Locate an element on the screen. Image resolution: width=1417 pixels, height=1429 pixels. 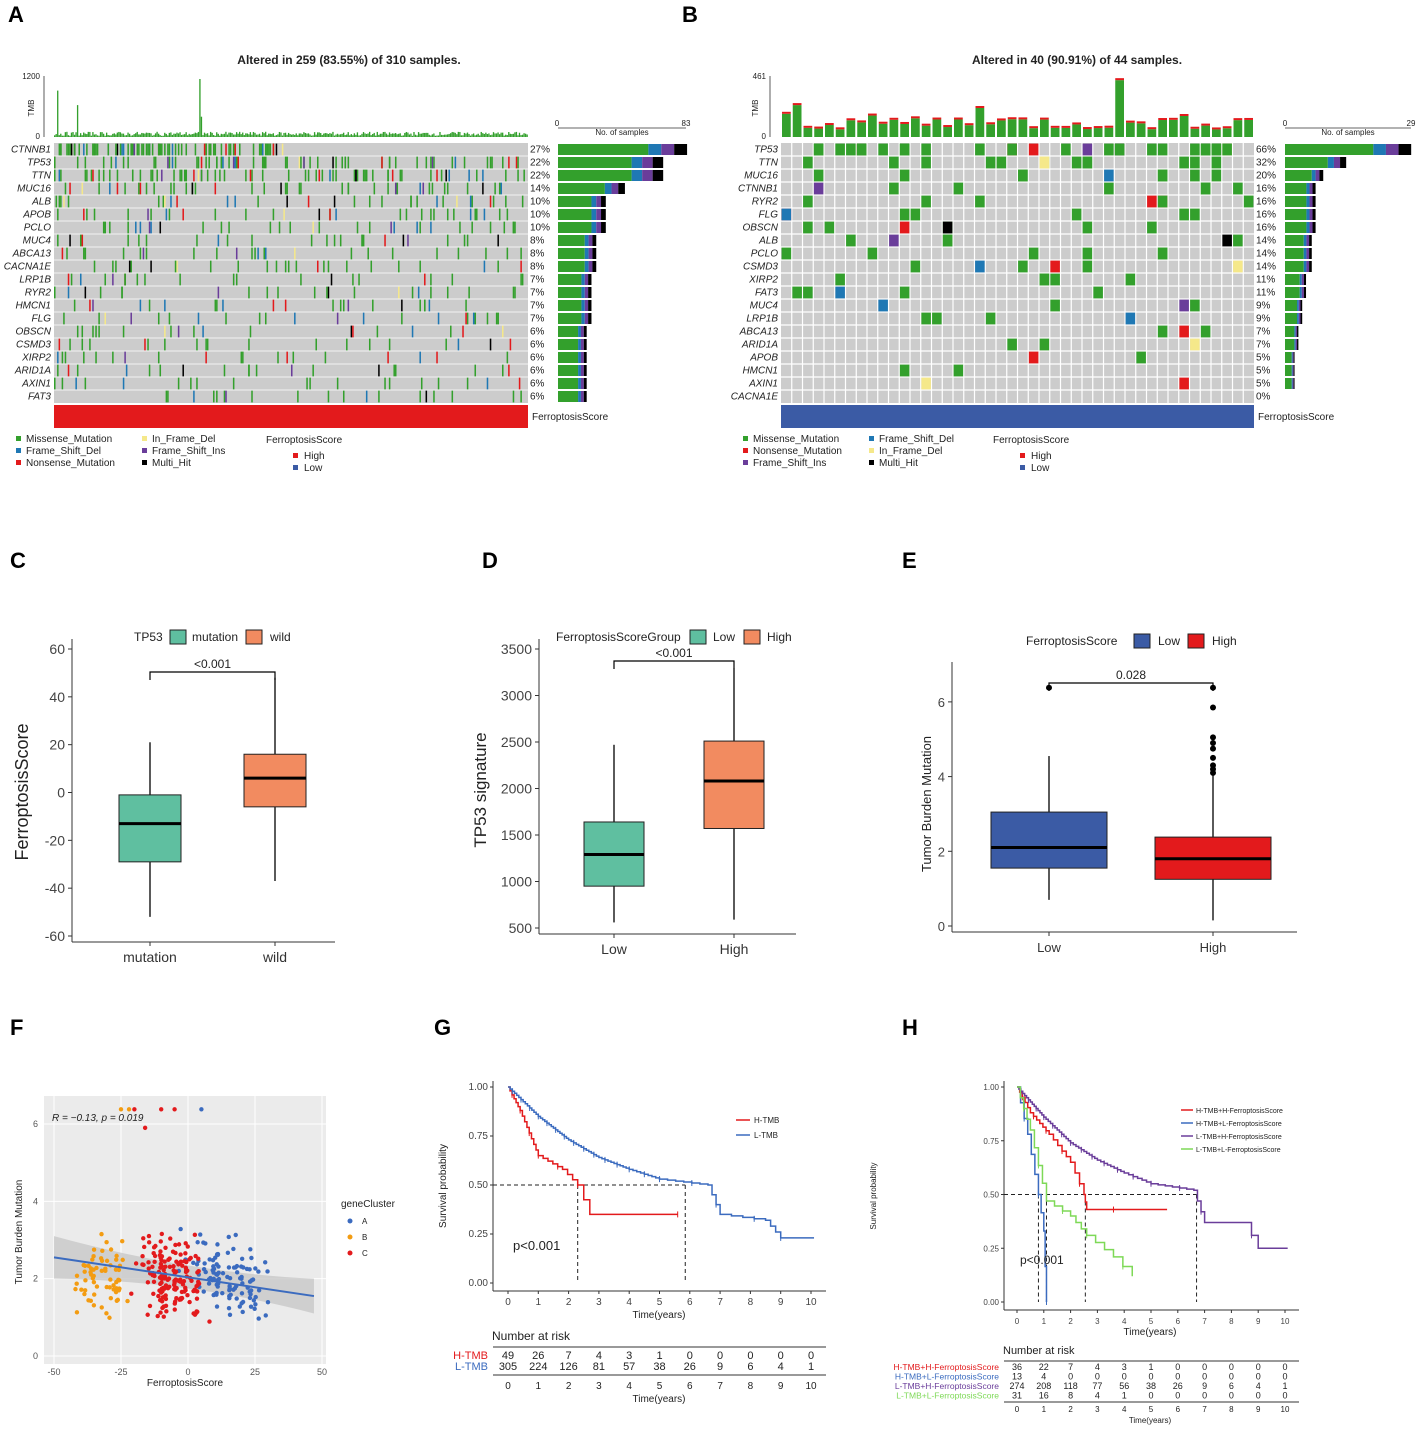
gene-label-hmcn1: HMCN1 is located at coordinates (760, 370).